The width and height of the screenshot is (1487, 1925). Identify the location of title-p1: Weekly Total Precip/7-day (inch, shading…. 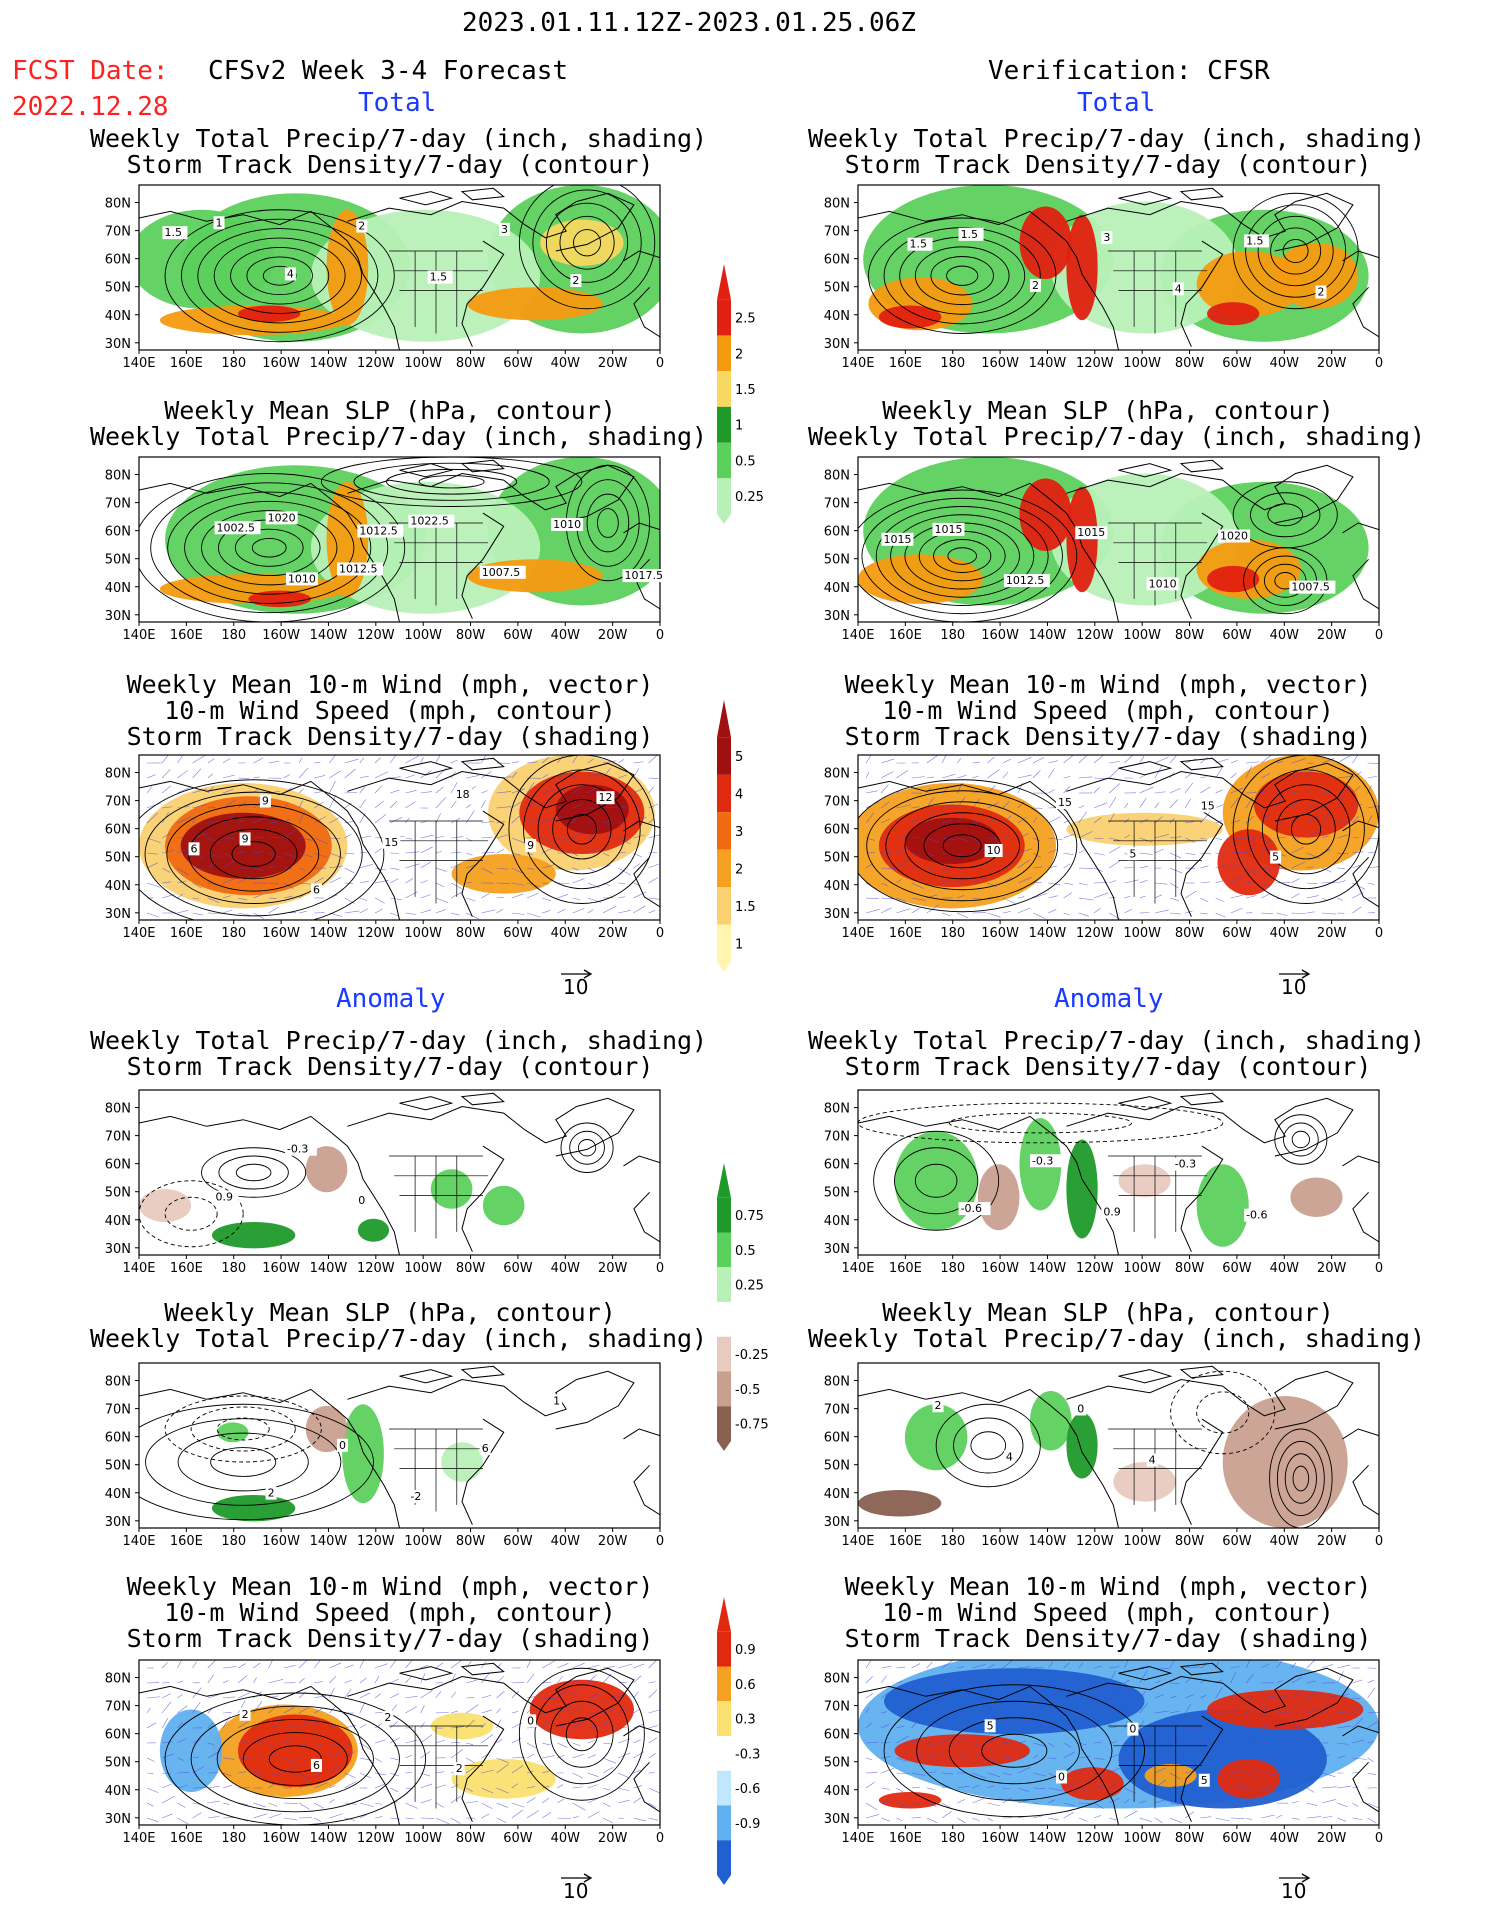
(399, 151).